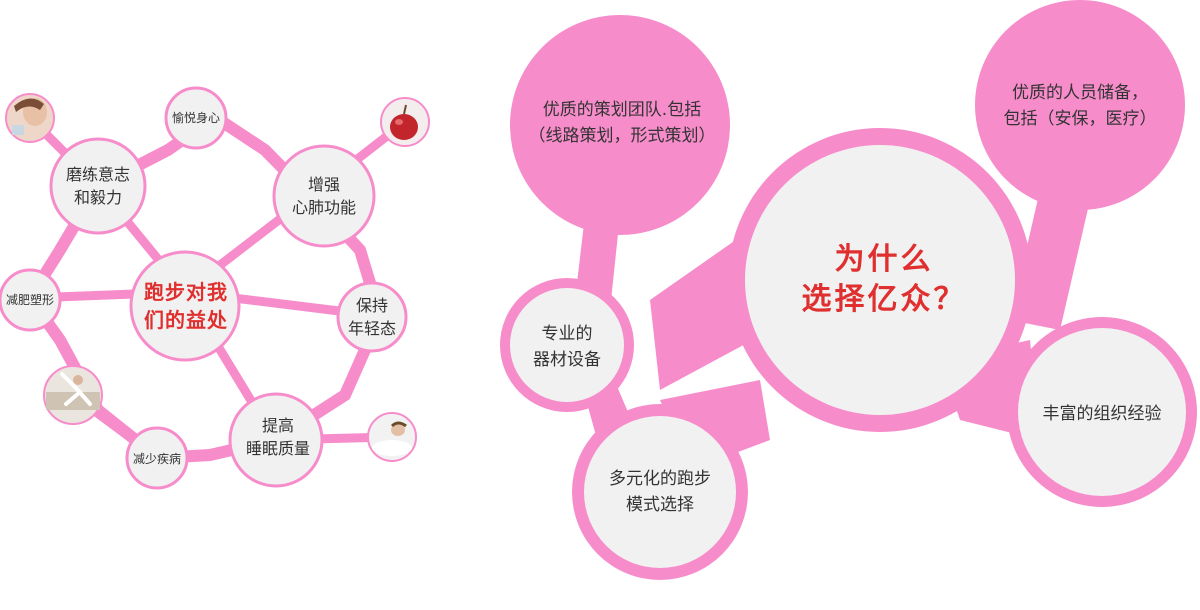 This screenshot has height=610, width=1200. I want to click on benefit-yuyue: 愉悦身心, so click(196, 118).